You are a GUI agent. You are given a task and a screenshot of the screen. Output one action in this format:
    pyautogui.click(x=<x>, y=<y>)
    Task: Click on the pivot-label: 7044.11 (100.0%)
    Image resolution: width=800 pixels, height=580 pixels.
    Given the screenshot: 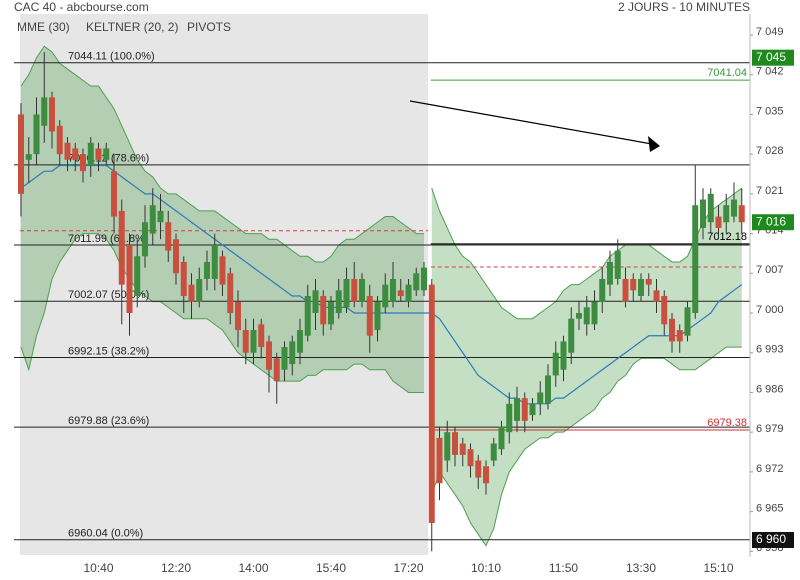 What is the action you would take?
    pyautogui.click(x=111, y=57)
    